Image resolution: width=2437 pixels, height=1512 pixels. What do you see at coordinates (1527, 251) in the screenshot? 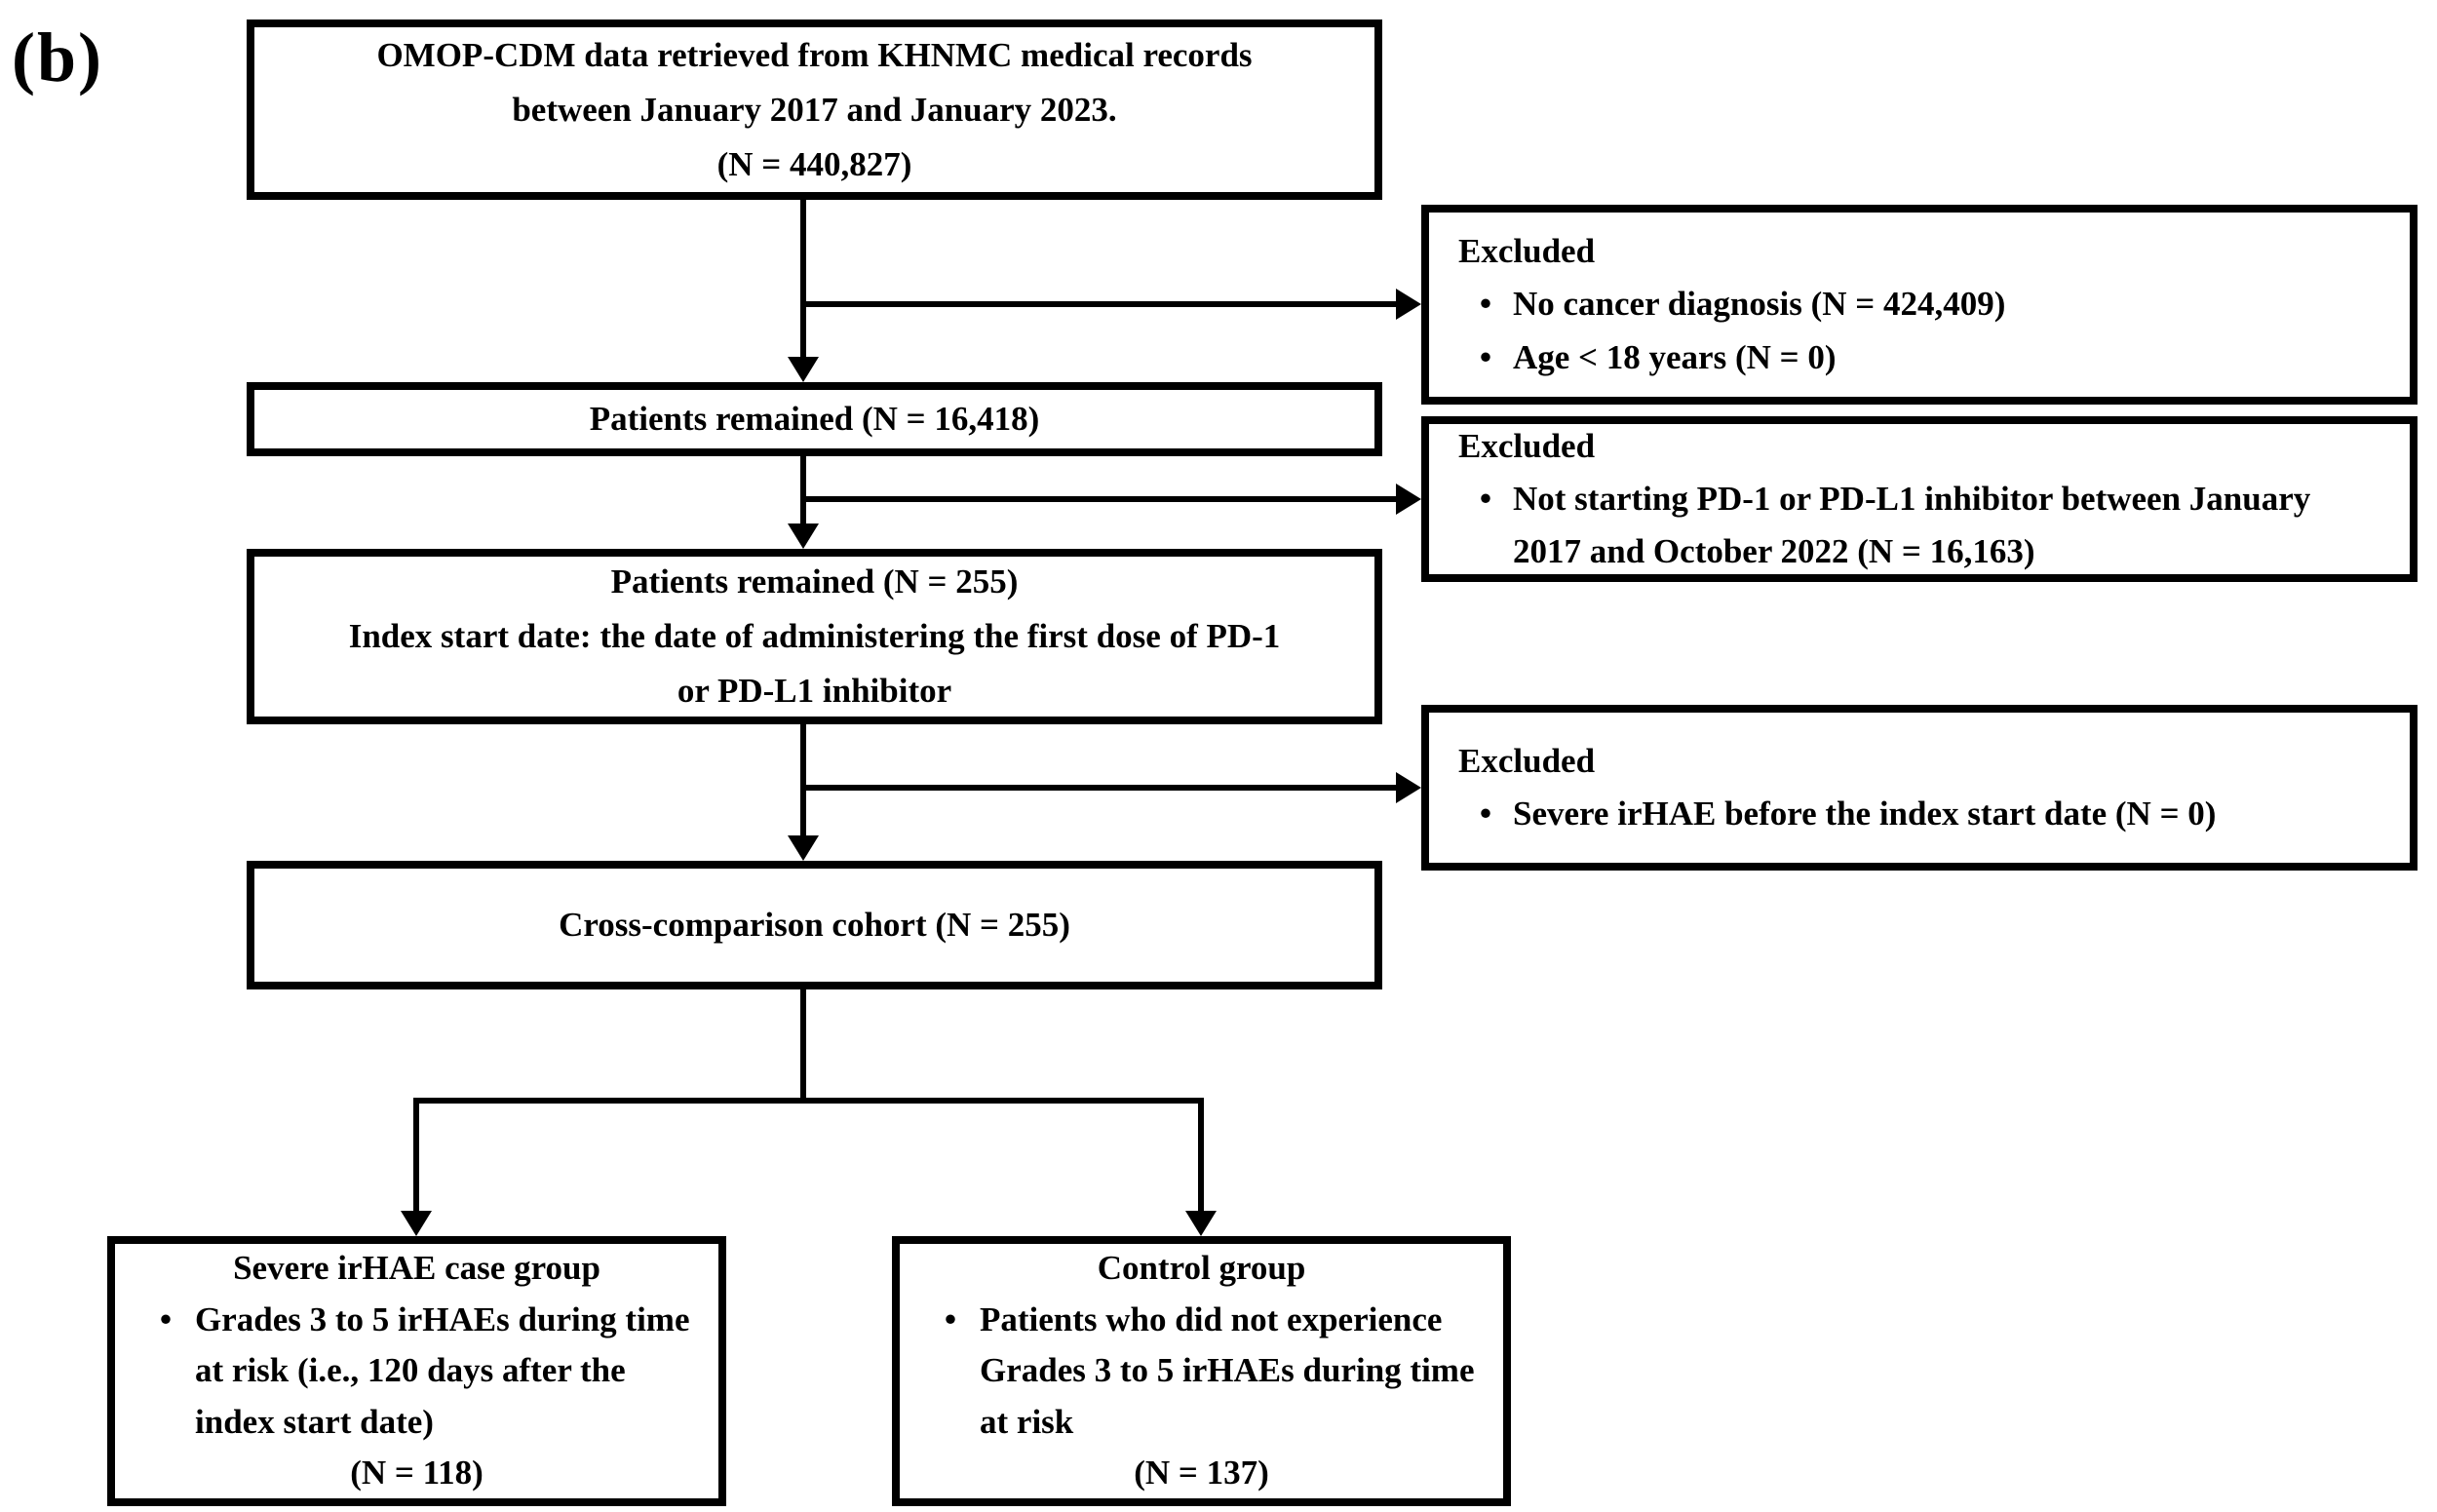
I see `excluded-1-title: Excluded` at bounding box center [1527, 251].